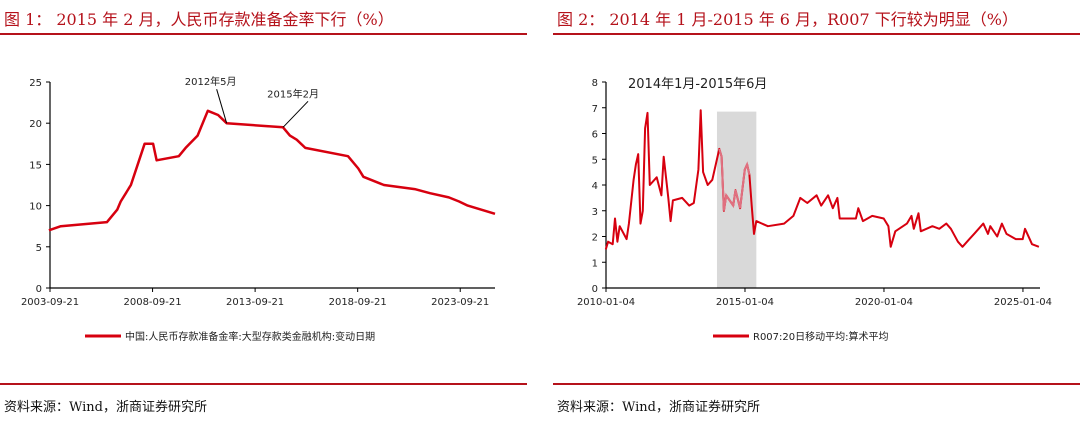 This screenshot has width=1080, height=421. I want to click on y-tick-label: 6, so click(595, 135).